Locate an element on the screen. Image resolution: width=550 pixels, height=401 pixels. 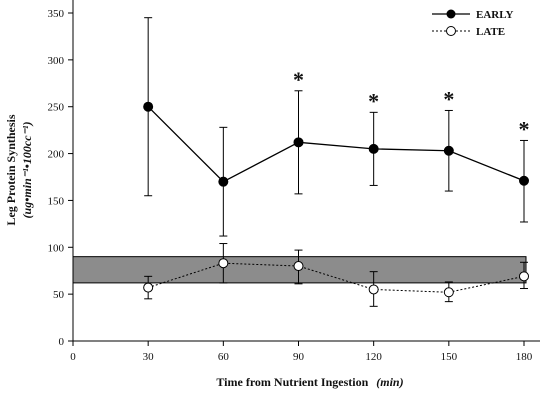
x-tick-label: 60 is located at coordinates (224, 357).